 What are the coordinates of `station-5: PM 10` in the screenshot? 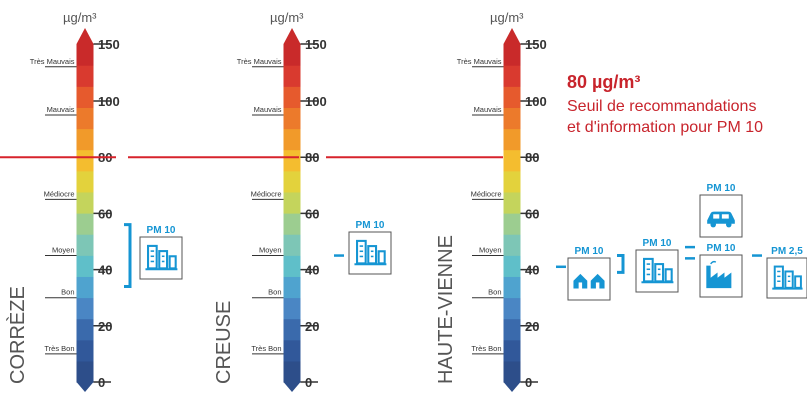 It's located at (714, 216).